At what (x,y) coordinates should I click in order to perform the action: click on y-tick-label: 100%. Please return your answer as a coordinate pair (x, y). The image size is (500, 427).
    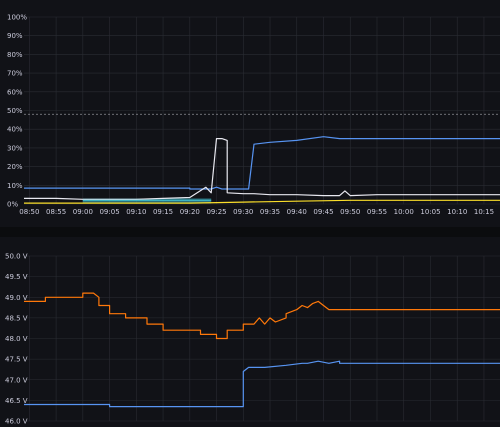
    Looking at the image, I should click on (17, 18).